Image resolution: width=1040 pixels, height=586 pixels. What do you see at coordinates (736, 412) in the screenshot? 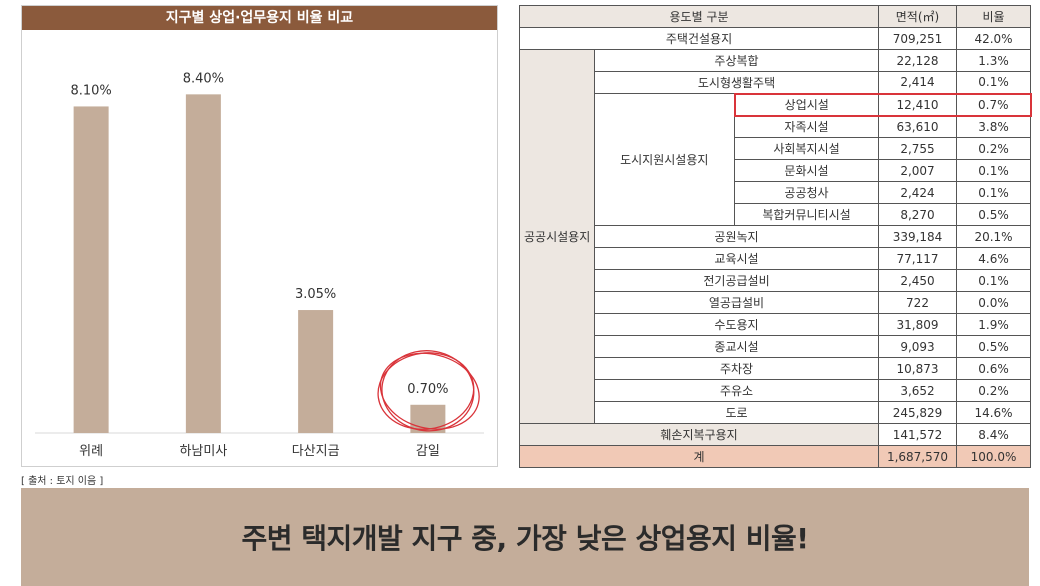
I see `row-label: 도로` at bounding box center [736, 412].